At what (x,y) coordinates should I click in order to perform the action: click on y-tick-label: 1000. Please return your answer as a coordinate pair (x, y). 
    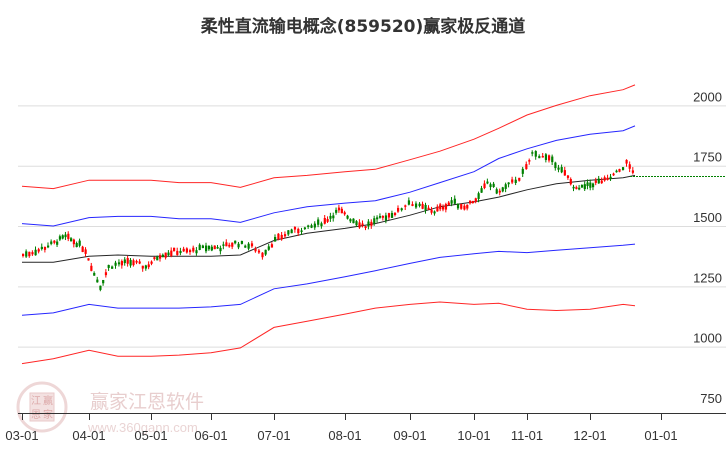
    Looking at the image, I should click on (707, 338).